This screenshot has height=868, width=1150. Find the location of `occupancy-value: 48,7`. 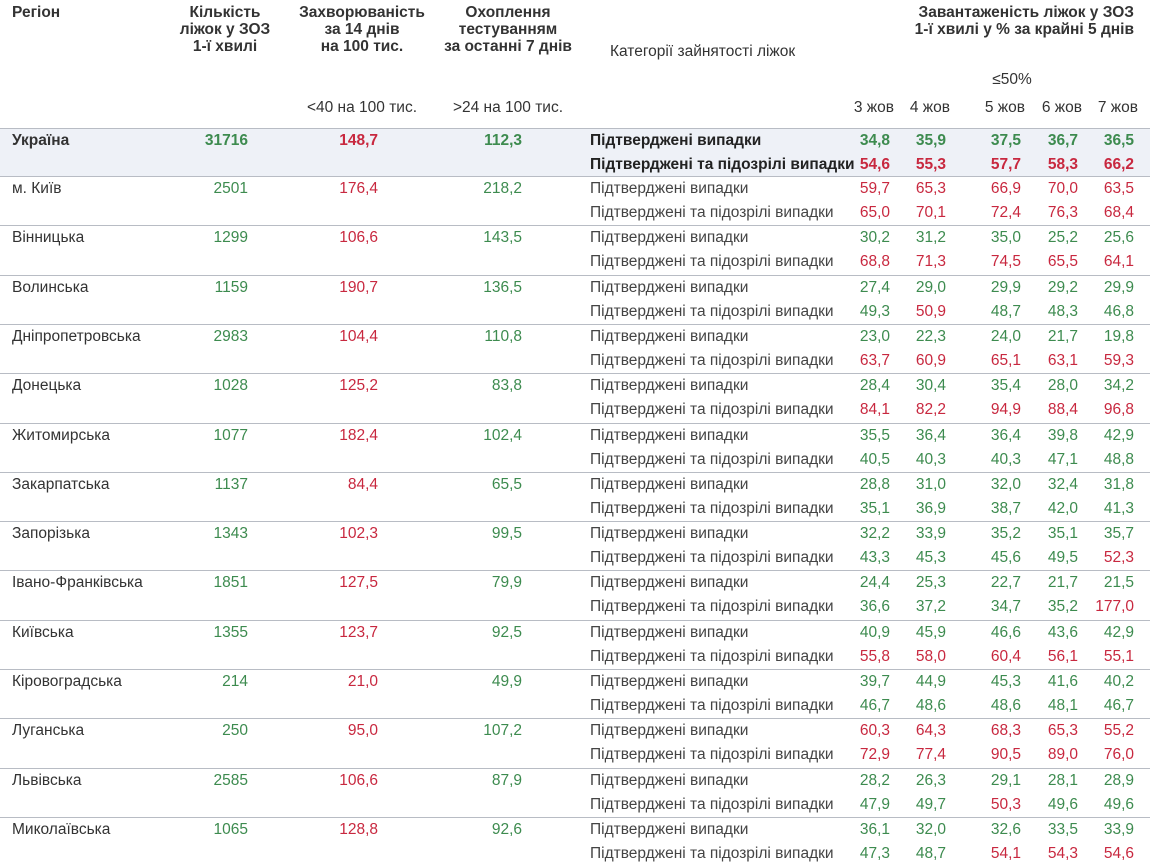

occupancy-value: 48,7 is located at coordinates (1005, 311).